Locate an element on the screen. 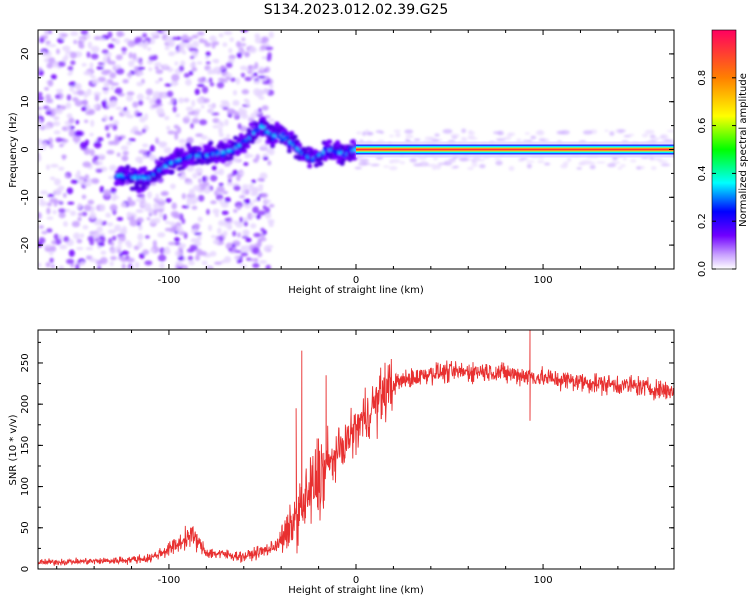 The width and height of the screenshot is (750, 600). x-tick-label: 0 is located at coordinates (356, 580).